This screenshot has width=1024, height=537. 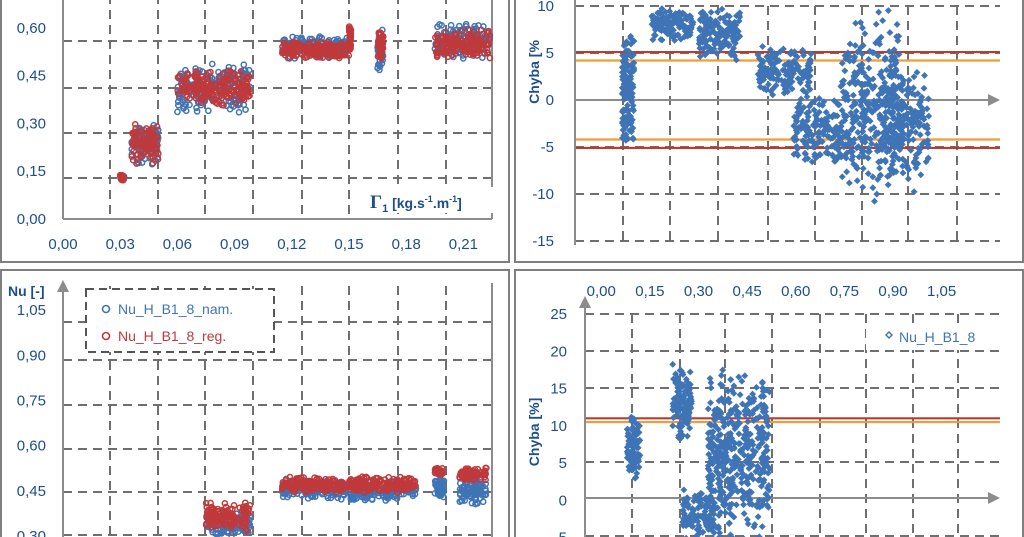 I want to click on y-tick-label: -5, so click(x=560, y=533).